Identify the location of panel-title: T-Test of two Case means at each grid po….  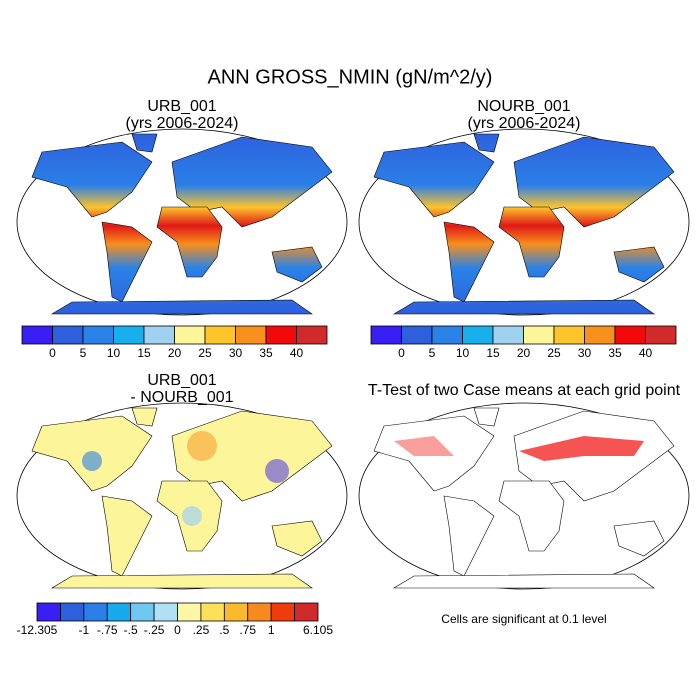
(524, 390).